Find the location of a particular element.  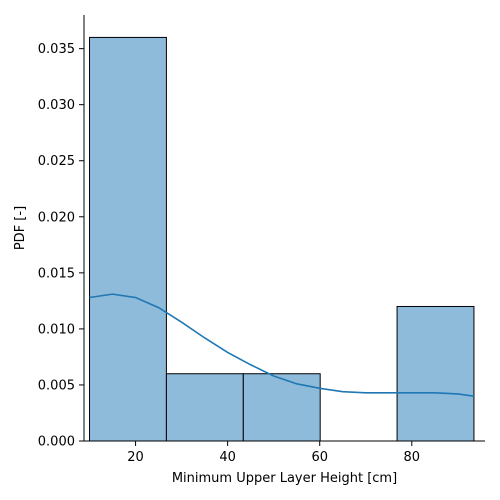

y-tick-label: 0.015 is located at coordinates (56, 273).